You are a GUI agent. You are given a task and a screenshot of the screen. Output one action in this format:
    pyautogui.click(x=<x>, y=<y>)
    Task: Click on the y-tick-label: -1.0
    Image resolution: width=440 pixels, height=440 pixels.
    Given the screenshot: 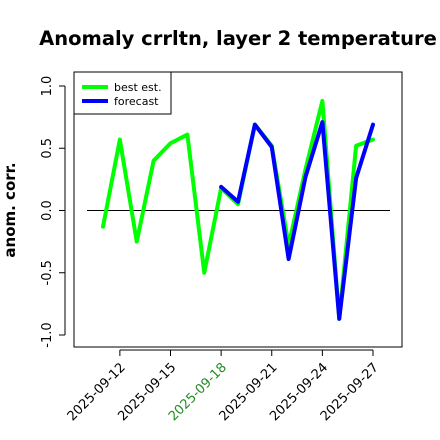 What is the action you would take?
    pyautogui.click(x=47, y=334)
    